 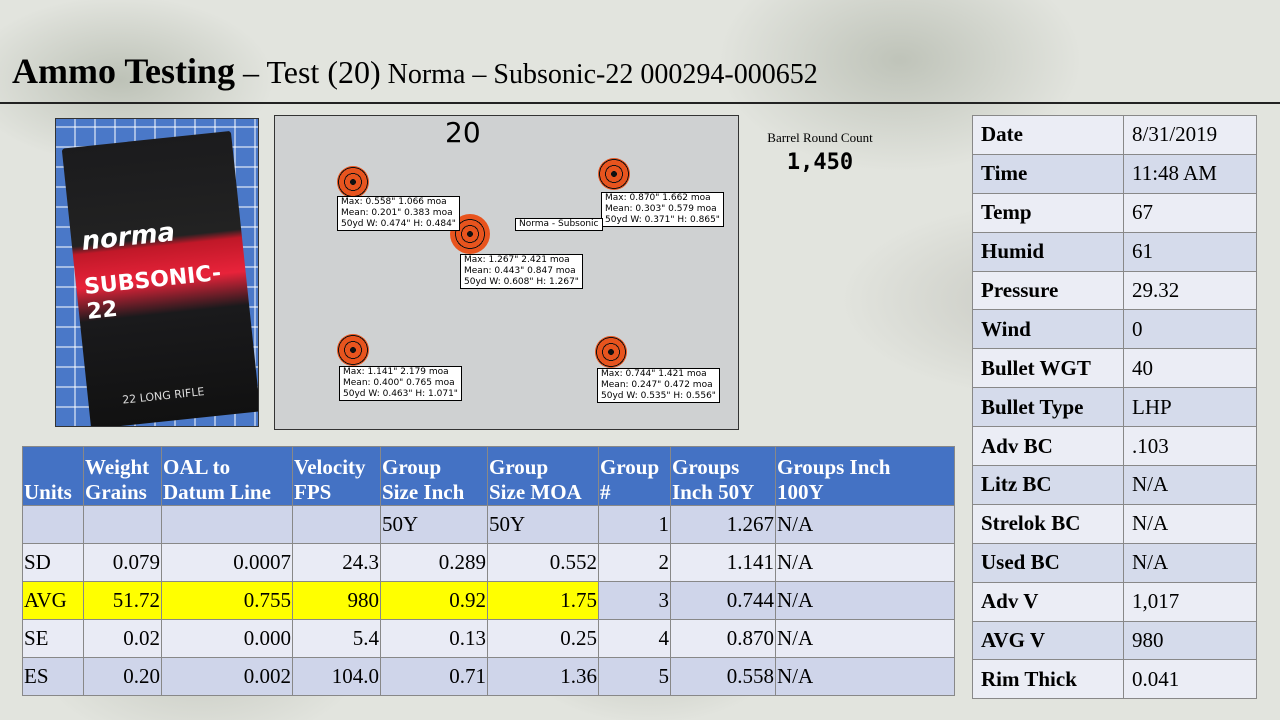 I want to click on stats-cell: 50Y, so click(x=434, y=524).